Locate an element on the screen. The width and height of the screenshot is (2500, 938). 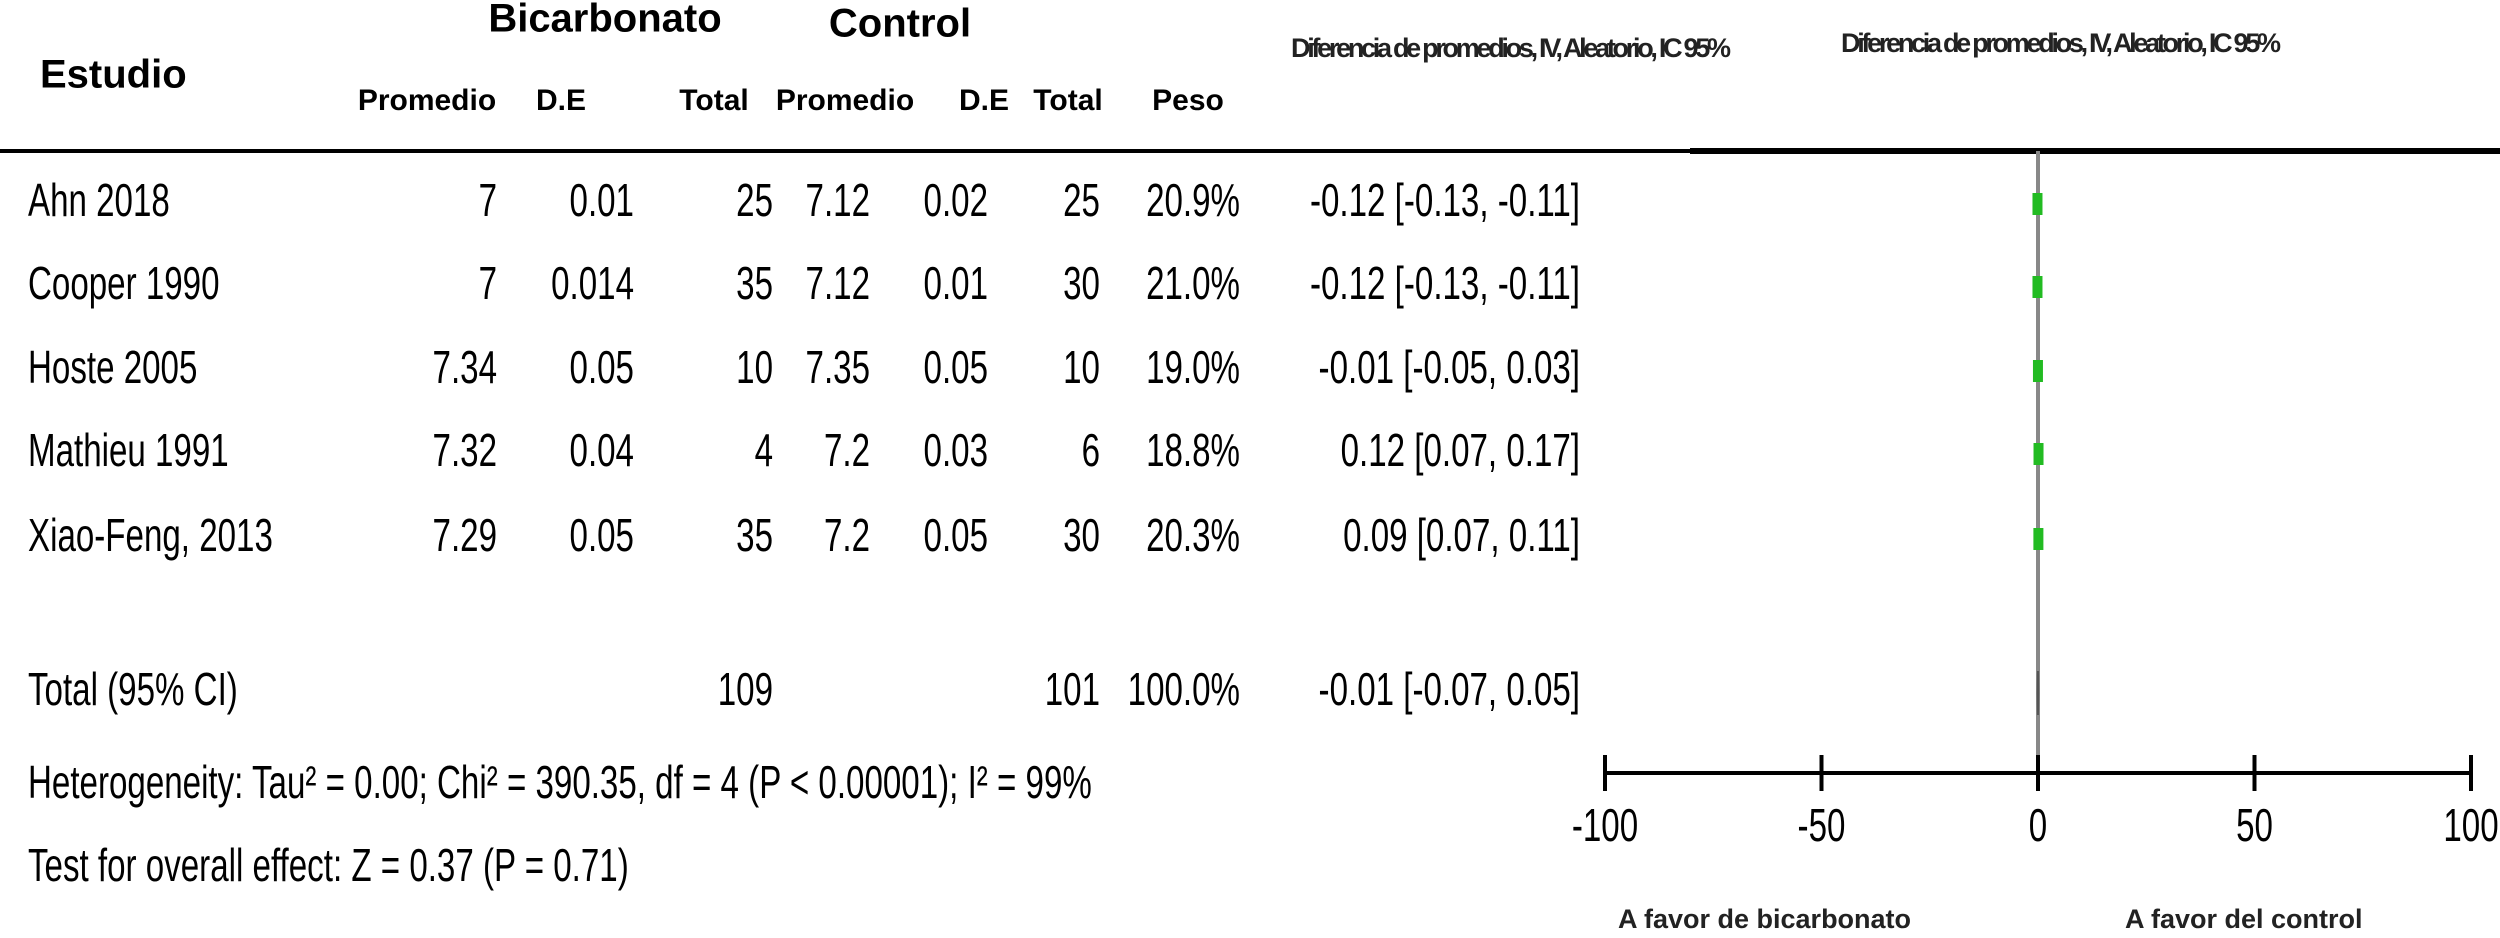
cell: 7.29 is located at coordinates (465, 536).